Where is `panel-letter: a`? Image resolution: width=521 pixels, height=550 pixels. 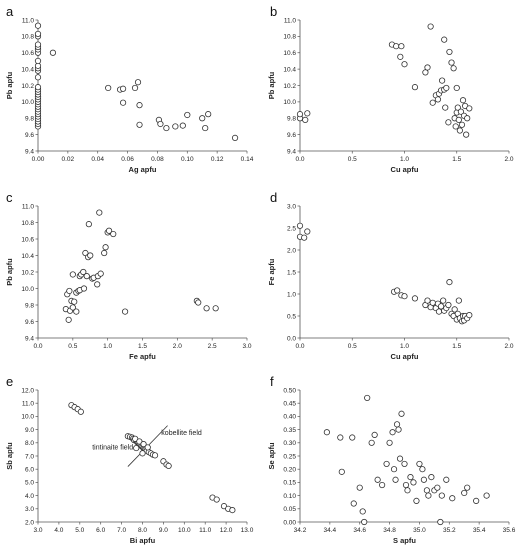
panel-letter: a is located at coordinates (10, 11).